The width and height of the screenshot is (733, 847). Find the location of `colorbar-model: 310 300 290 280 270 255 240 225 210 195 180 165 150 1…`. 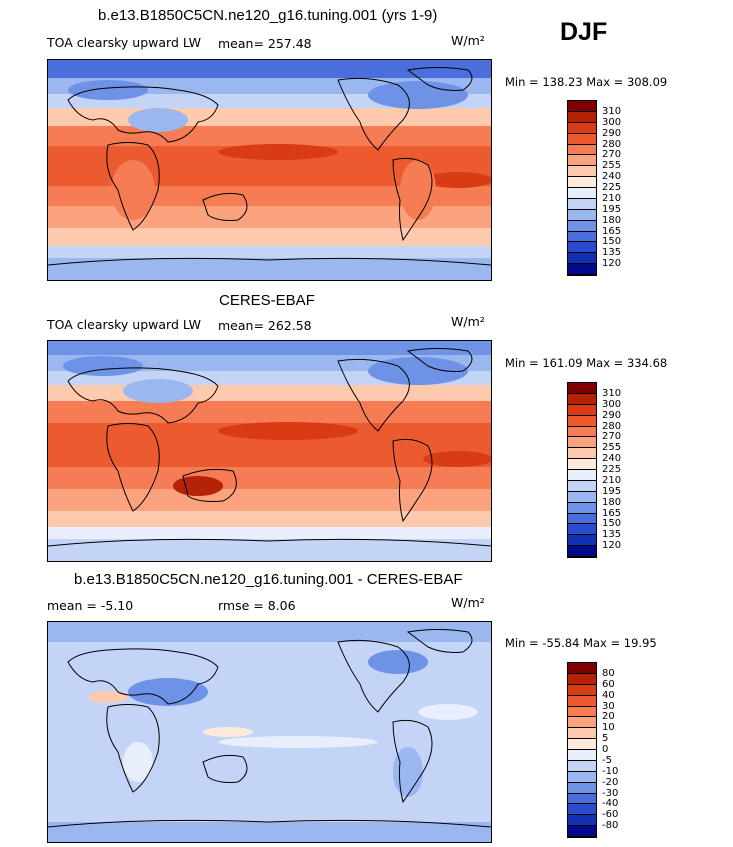

colorbar-model: 310 300 290 280 270 255 240 225 210 195 180 165 150 1… is located at coordinates (594, 188).